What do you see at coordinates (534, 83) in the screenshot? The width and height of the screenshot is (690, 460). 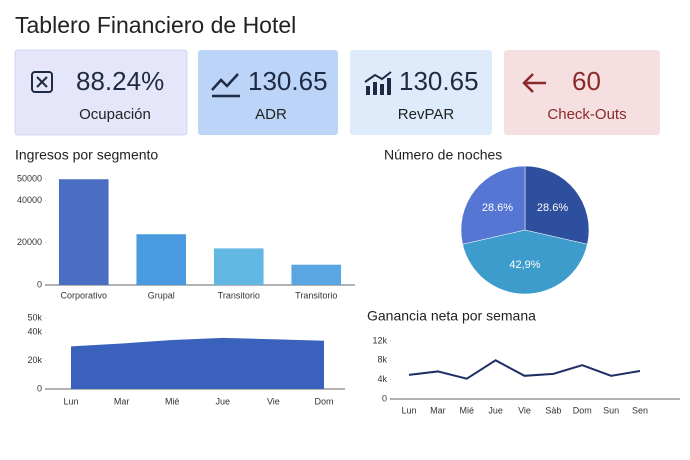 I see `icon-arrow-left` at bounding box center [534, 83].